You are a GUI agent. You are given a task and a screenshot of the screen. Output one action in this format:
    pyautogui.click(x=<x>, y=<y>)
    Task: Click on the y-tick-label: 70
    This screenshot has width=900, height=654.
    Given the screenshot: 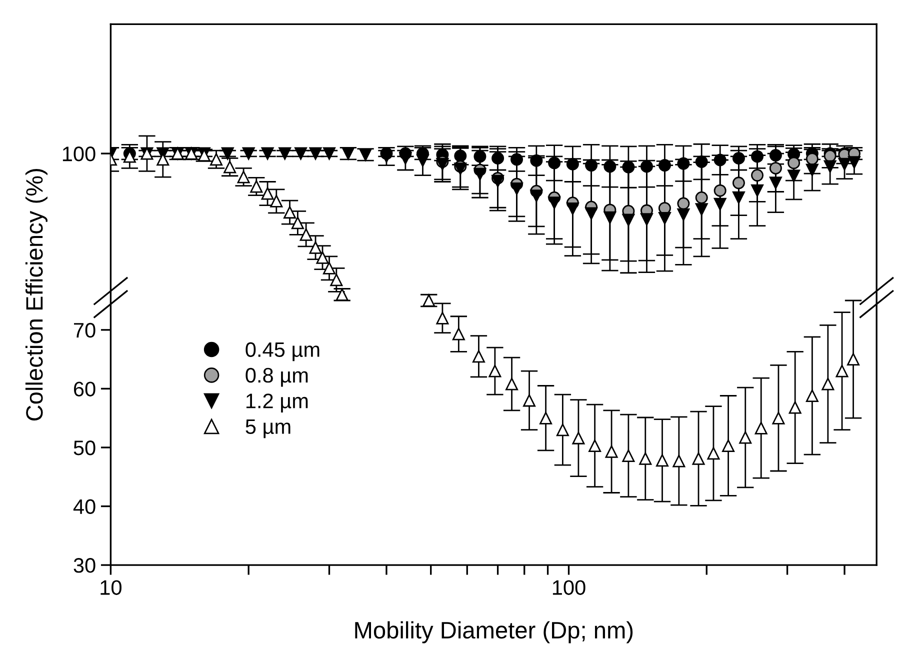 What is the action you would take?
    pyautogui.click(x=85, y=330)
    